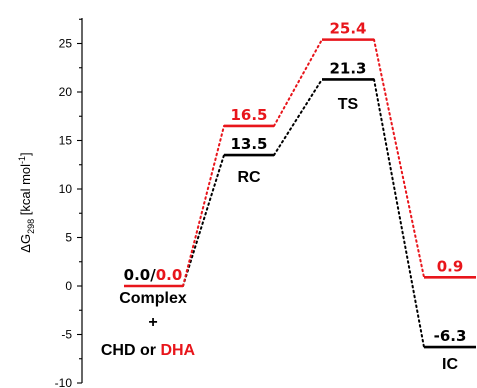 The height and width of the screenshot is (388, 477). I want to click on y-tick-label: 20, so click(66, 92).